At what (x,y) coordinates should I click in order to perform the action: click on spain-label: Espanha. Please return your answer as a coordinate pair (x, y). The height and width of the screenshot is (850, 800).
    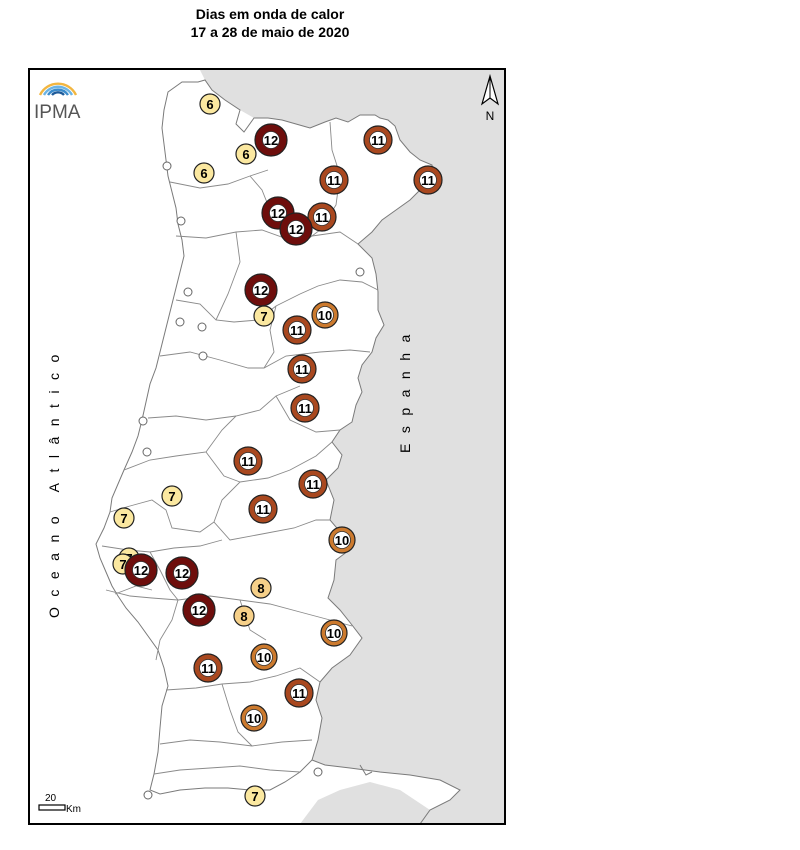
    Looking at the image, I should click on (405, 388).